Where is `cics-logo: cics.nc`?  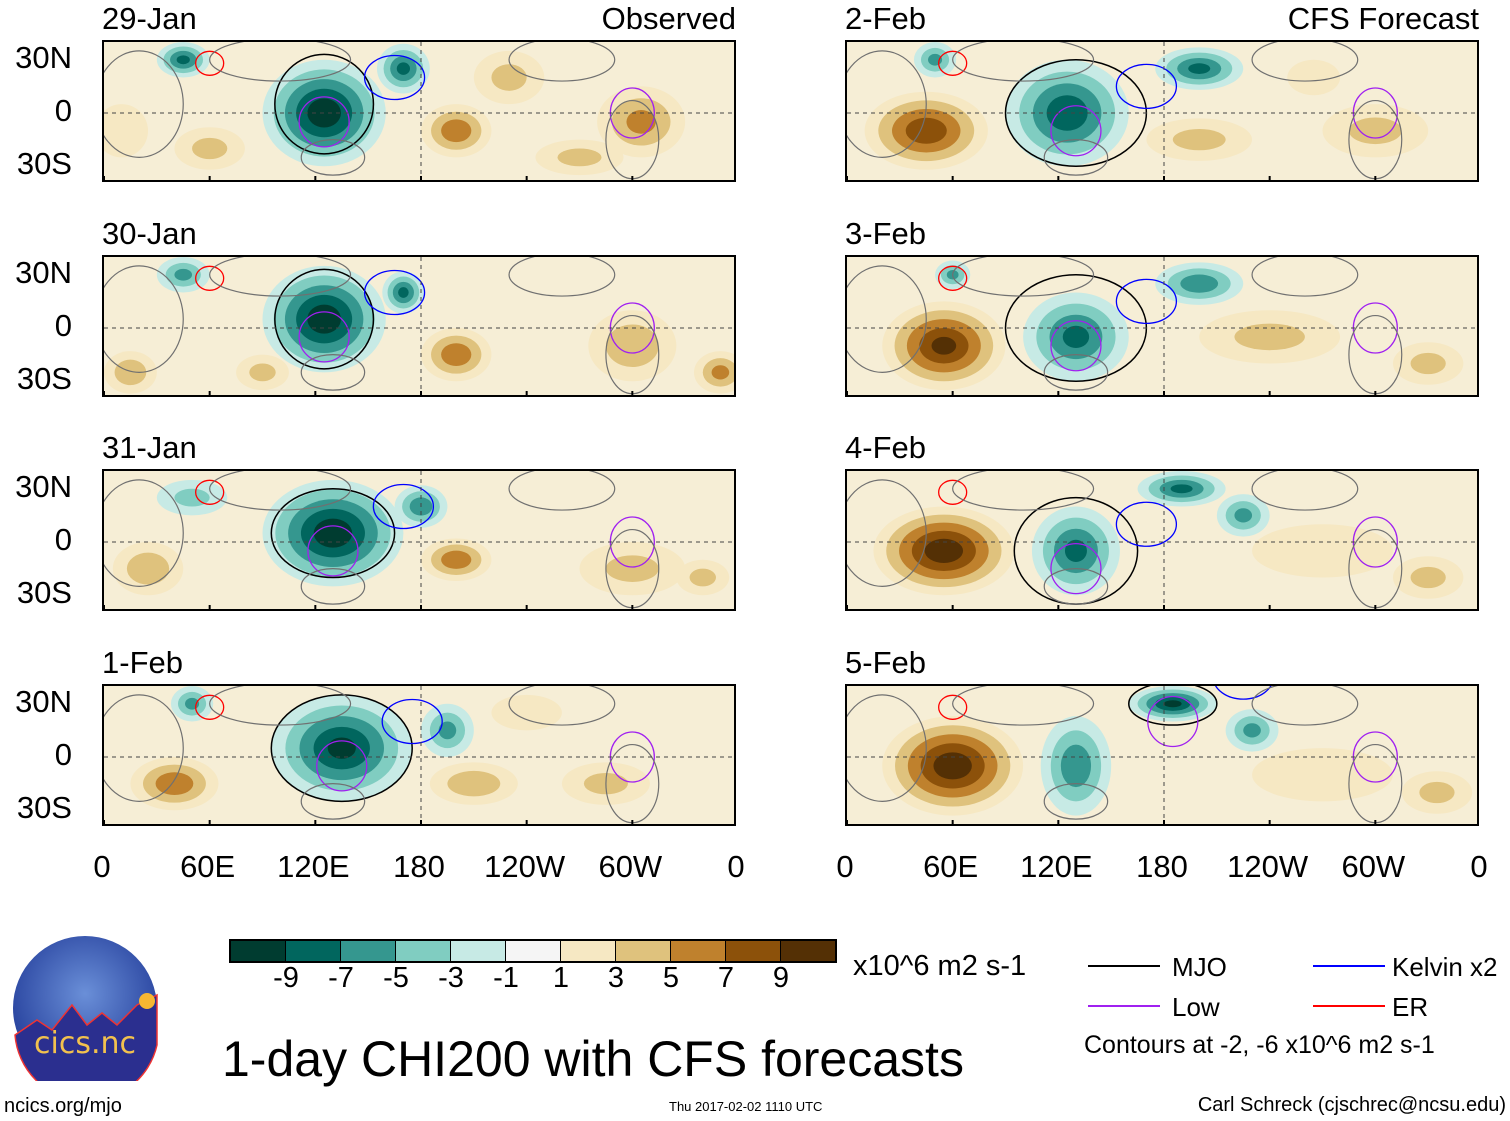 cics-logo: cics.nc is located at coordinates (85, 1018).